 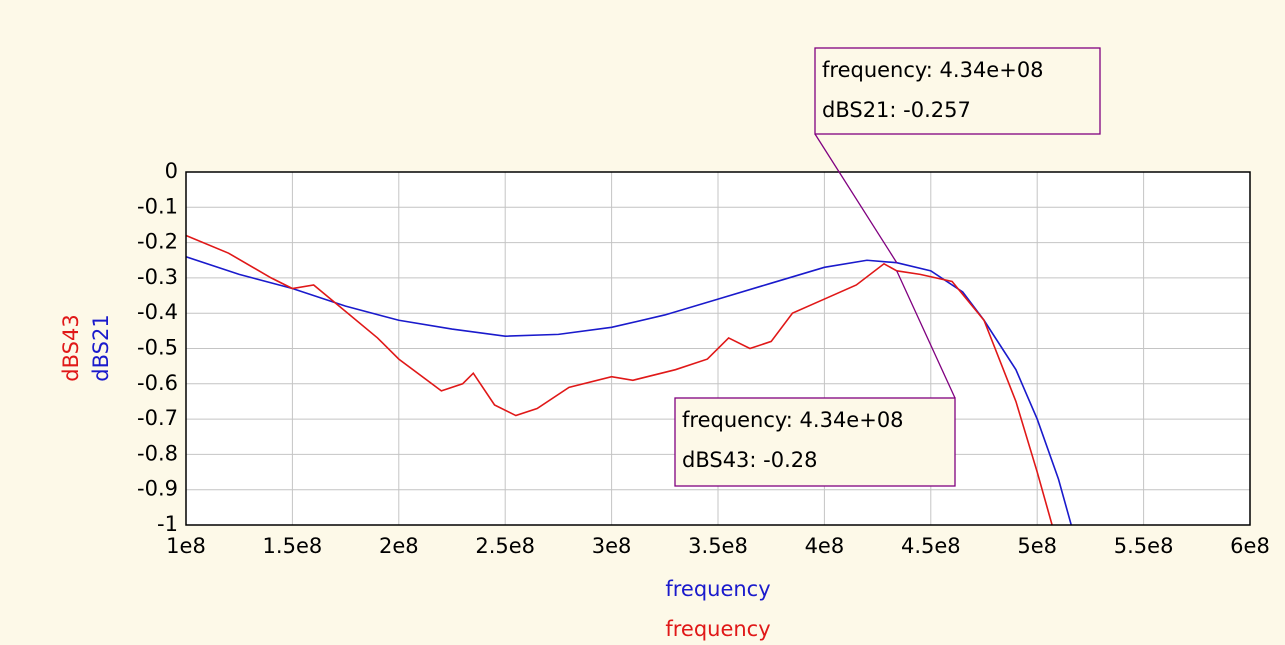 What do you see at coordinates (157, 348) in the screenshot?
I see `y-tick-label: -0.5` at bounding box center [157, 348].